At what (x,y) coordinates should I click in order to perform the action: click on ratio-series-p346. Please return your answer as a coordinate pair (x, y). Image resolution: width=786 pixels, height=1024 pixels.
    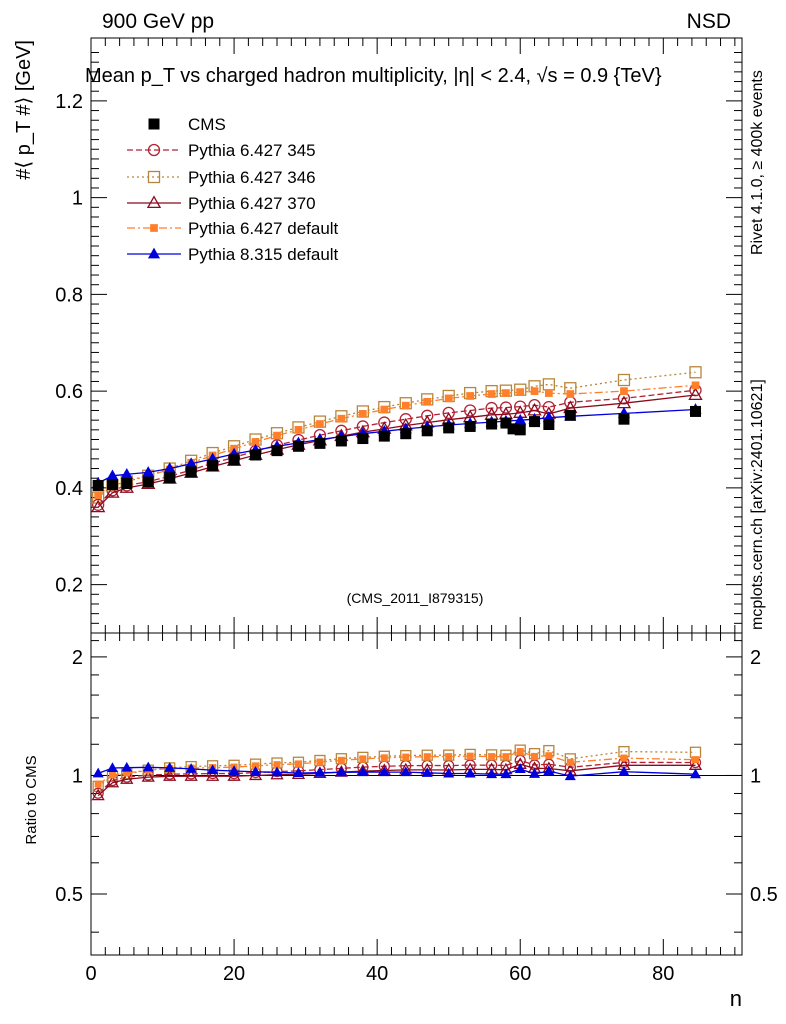
    Looking at the image, I should click on (397, 768).